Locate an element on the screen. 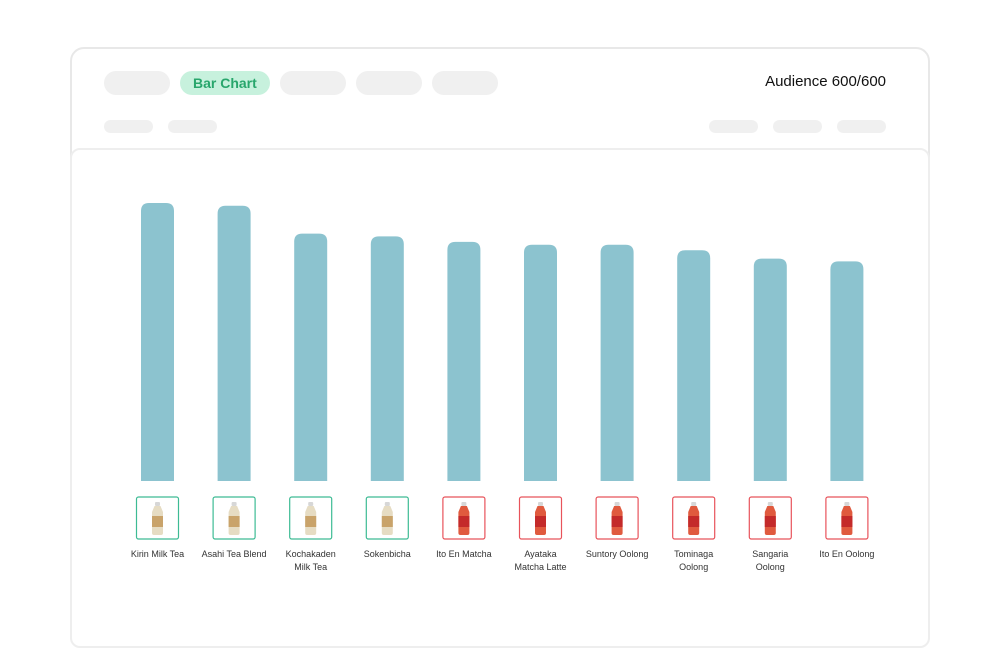 The width and height of the screenshot is (1000, 648). category-label-8: Sangaria is located at coordinates (770, 554).